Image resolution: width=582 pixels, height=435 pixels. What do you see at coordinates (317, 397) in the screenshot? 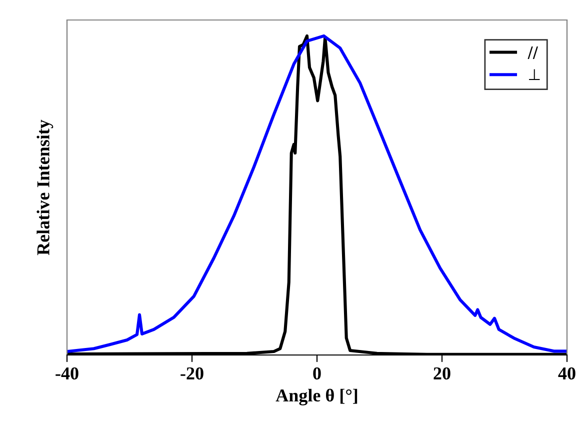
I see `x-axis-title: Angle θ [°]` at bounding box center [317, 397].